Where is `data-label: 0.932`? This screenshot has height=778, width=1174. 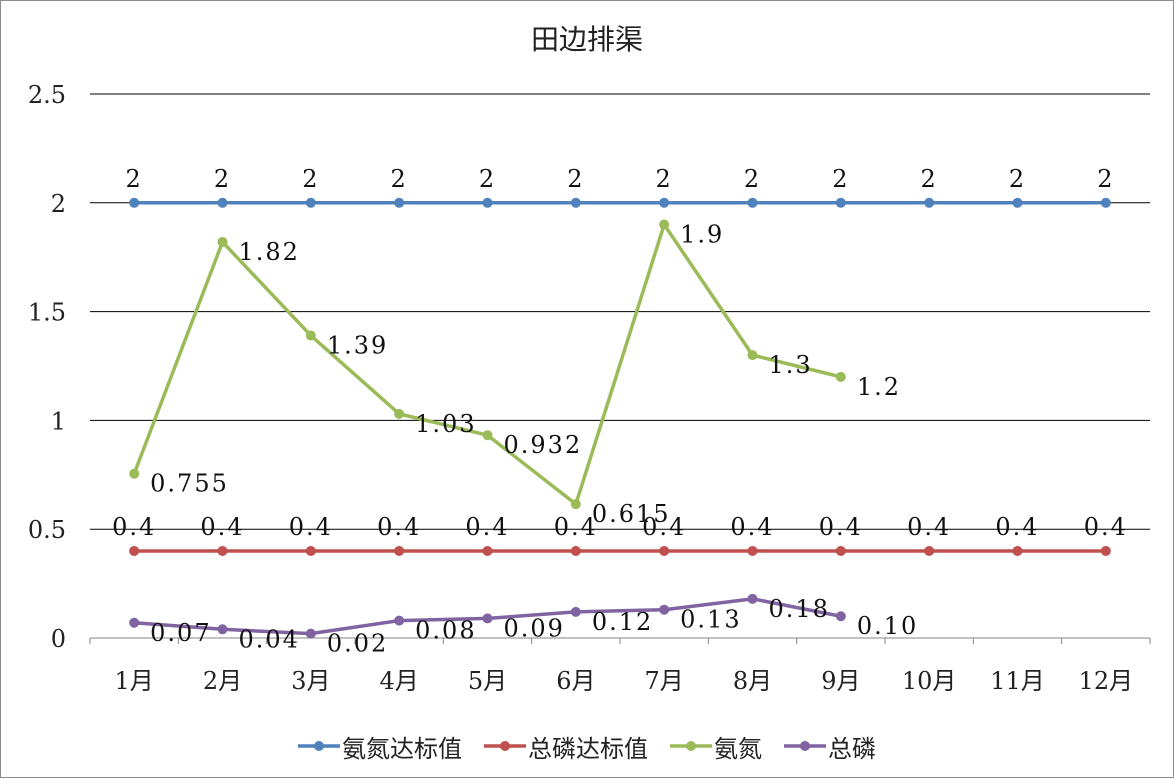 data-label: 0.932 is located at coordinates (543, 445).